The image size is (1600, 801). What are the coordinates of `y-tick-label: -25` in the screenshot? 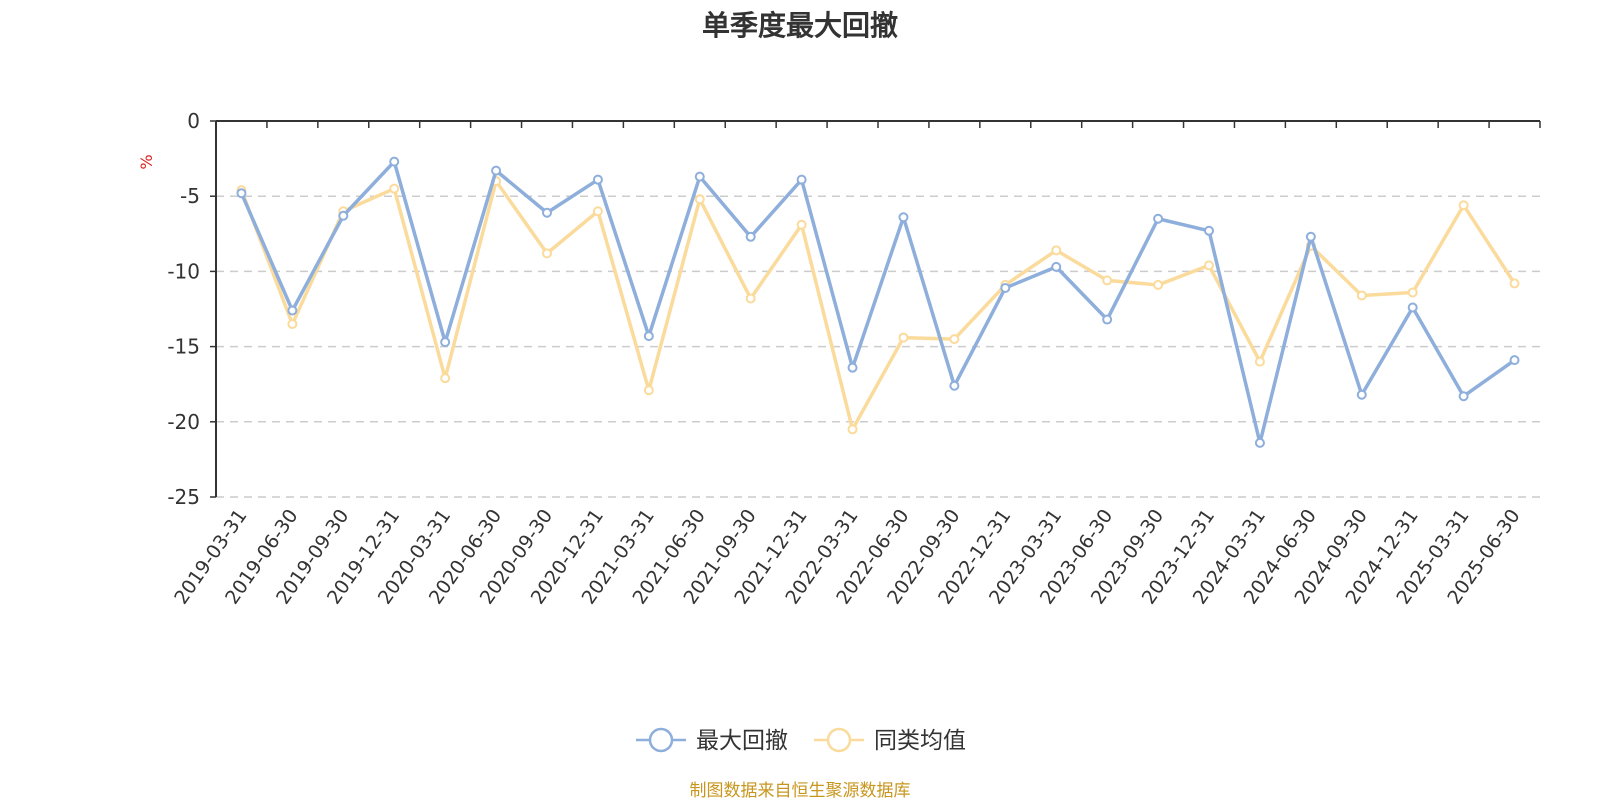 It's located at (183, 497).